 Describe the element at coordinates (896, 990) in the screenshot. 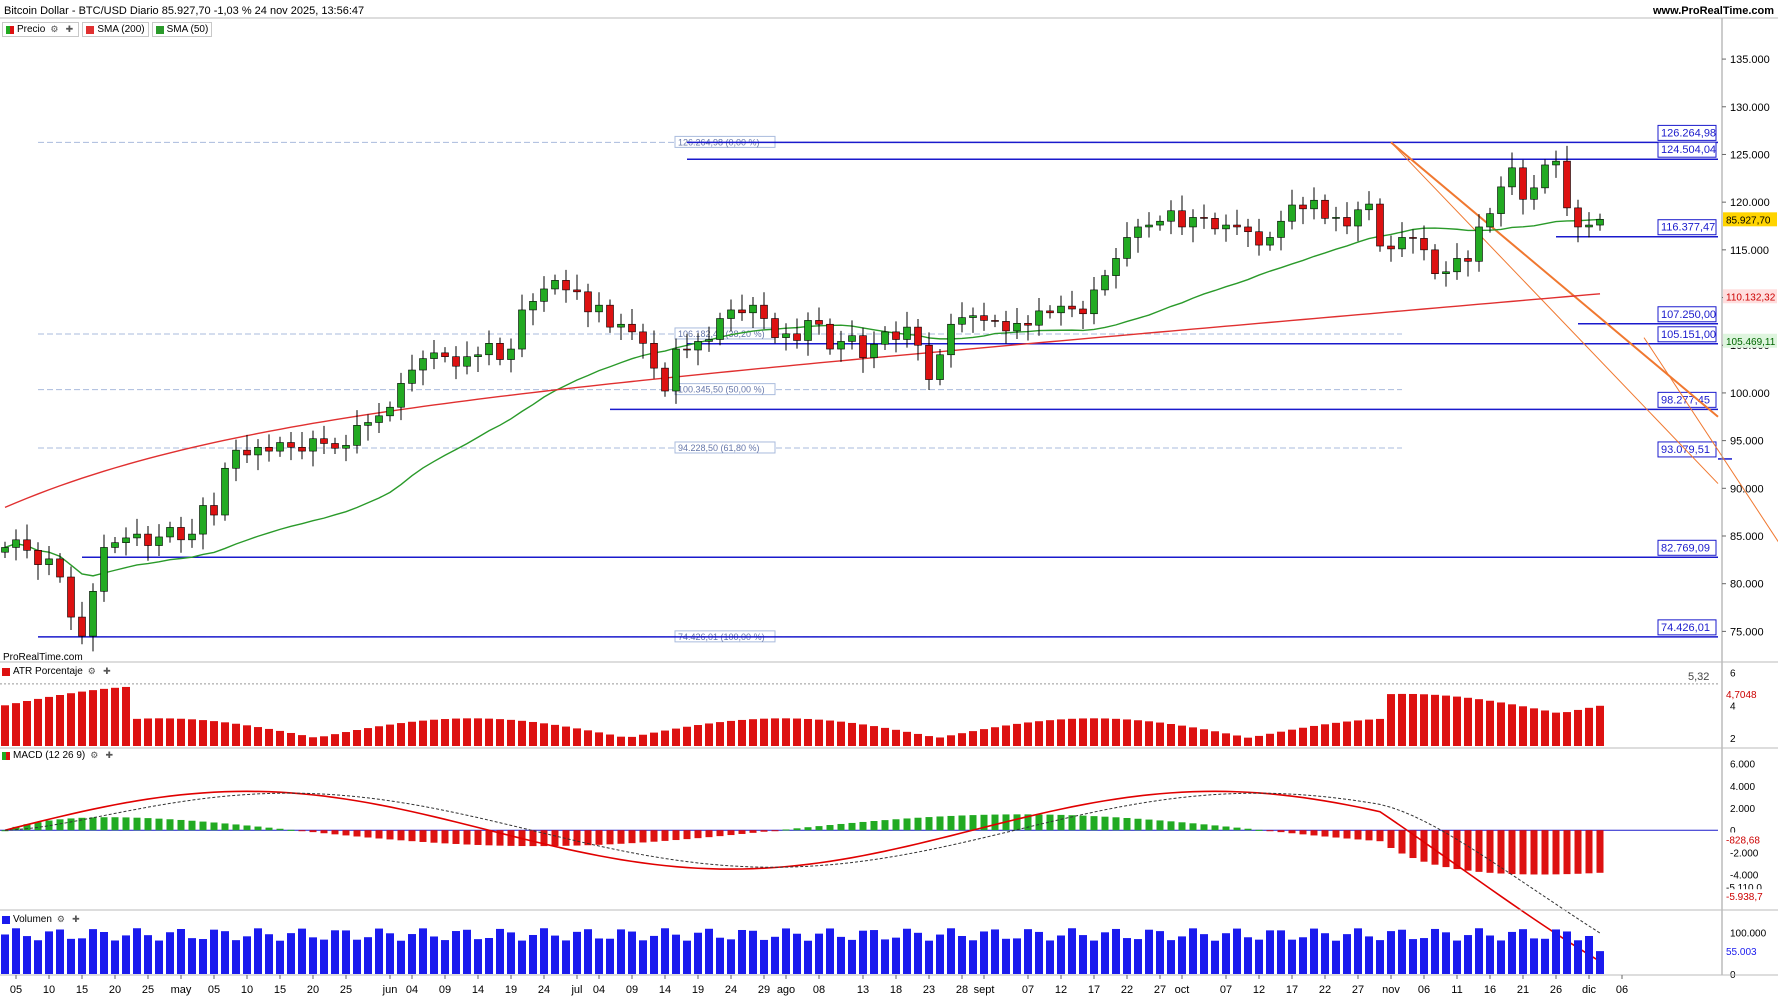

I see `date-tick-label: 18` at that location.